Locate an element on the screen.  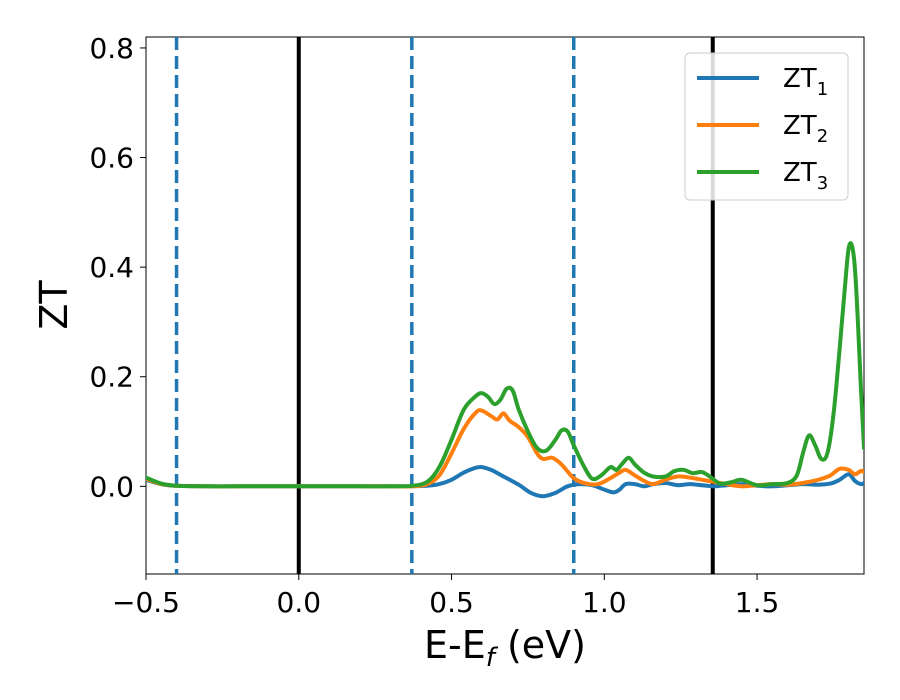
series-line-zt1 is located at coordinates (505, 481).